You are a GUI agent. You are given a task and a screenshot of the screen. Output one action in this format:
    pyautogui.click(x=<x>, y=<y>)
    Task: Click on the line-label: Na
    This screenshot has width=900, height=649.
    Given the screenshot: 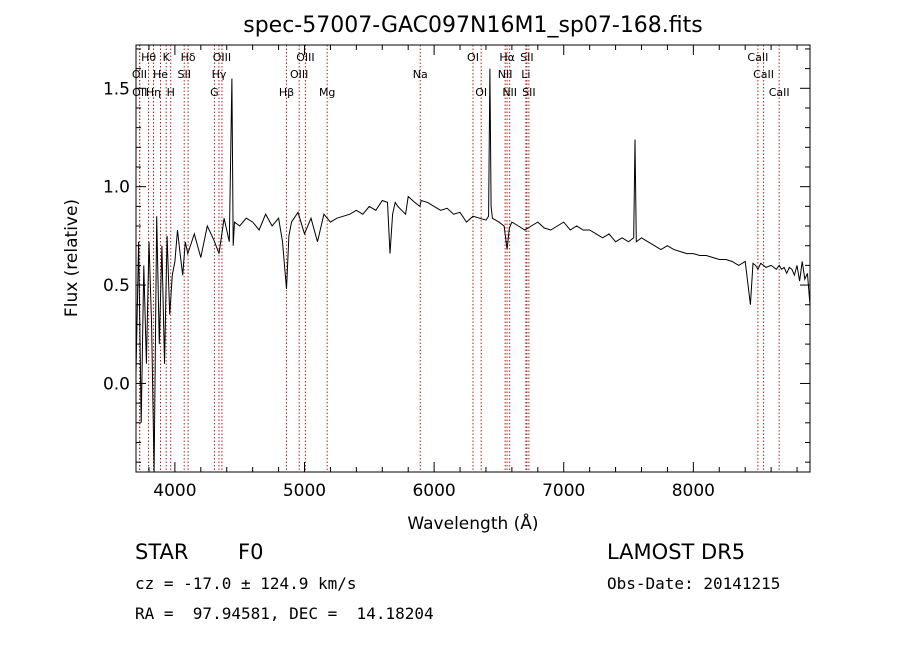 What is the action you would take?
    pyautogui.click(x=420, y=74)
    